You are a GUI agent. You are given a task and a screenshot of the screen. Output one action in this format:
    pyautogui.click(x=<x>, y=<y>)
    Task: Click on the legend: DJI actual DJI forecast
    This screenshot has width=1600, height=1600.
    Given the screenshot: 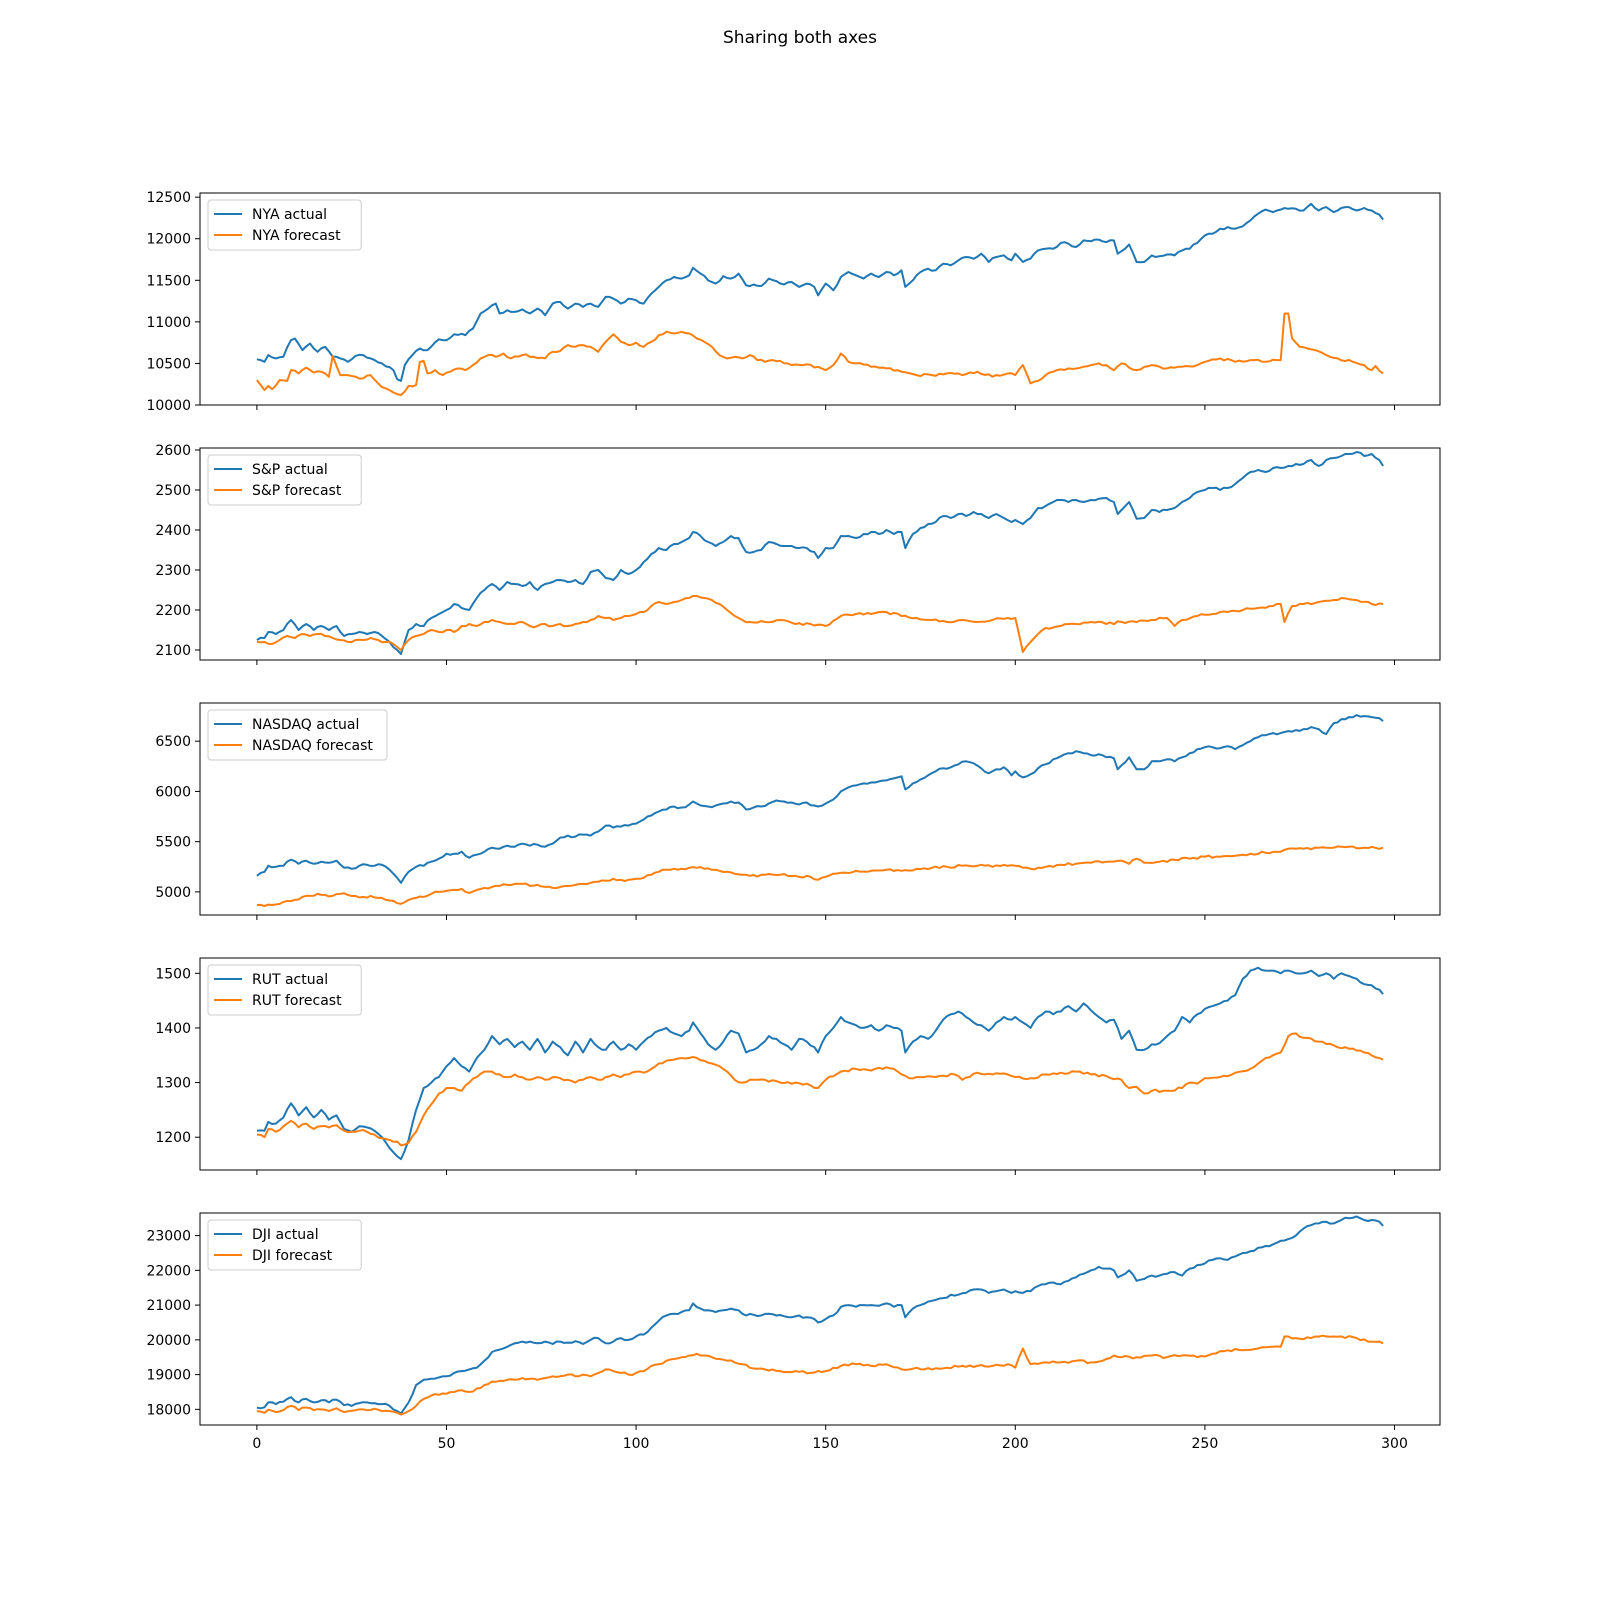 What is the action you would take?
    pyautogui.click(x=284, y=1245)
    